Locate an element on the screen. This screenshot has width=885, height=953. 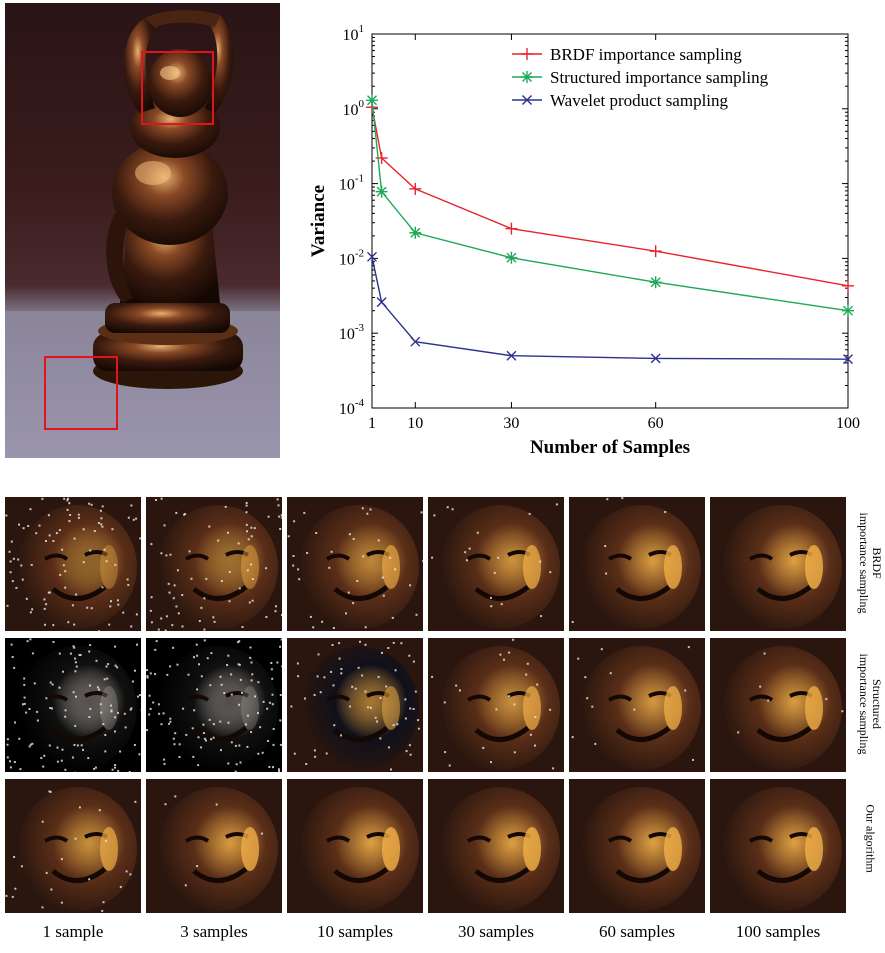
rendered-statue-image is located at coordinates (142, 230).